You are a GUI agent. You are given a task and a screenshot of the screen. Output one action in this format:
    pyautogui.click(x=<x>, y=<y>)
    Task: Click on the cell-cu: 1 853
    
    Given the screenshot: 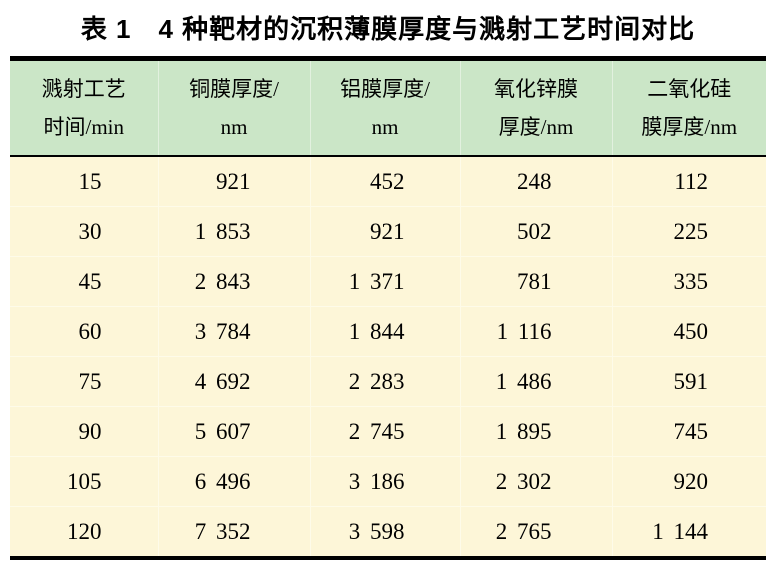 What is the action you would take?
    pyautogui.click(x=233, y=231)
    